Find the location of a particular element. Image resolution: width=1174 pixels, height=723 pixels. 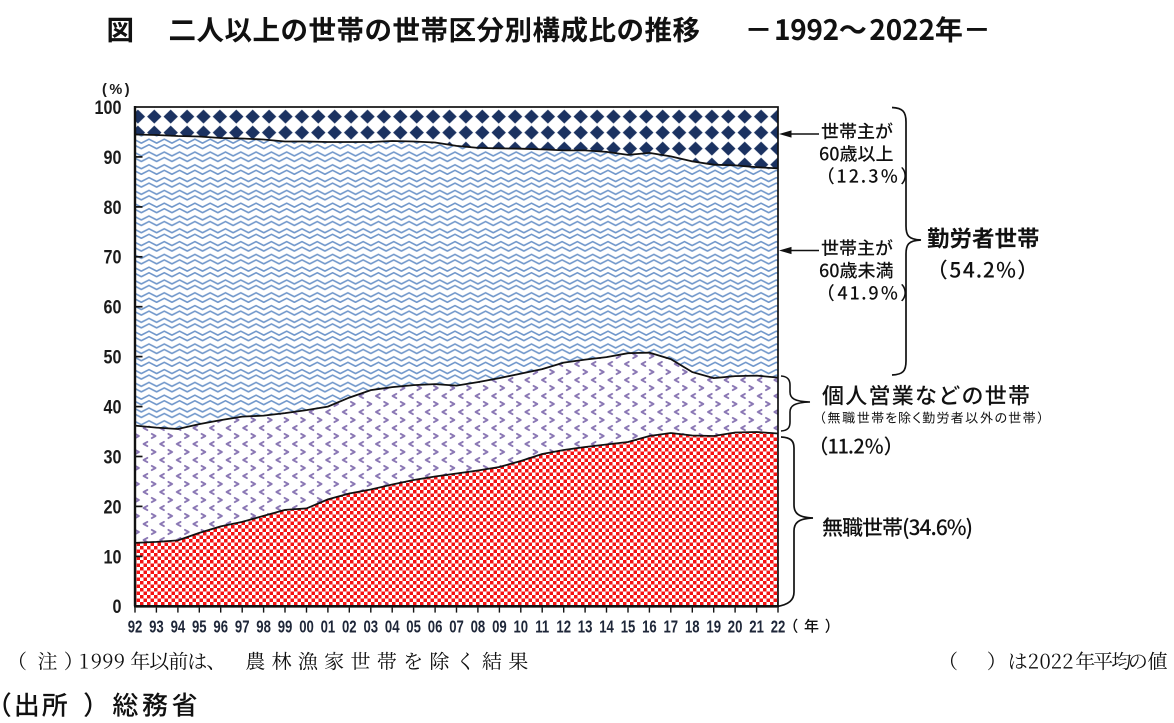

svg-text: 97 is located at coordinates (242, 626).